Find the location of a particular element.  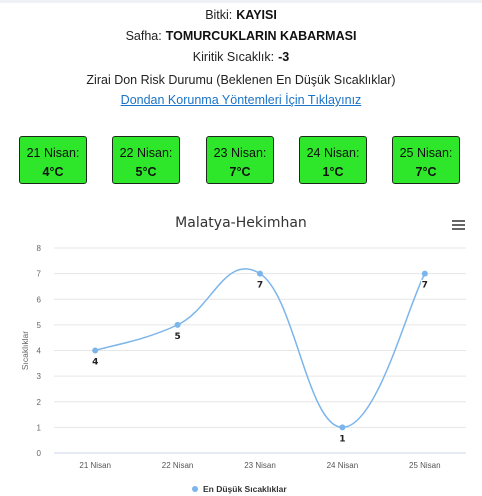

day-card-temp: 1°C is located at coordinates (333, 172).